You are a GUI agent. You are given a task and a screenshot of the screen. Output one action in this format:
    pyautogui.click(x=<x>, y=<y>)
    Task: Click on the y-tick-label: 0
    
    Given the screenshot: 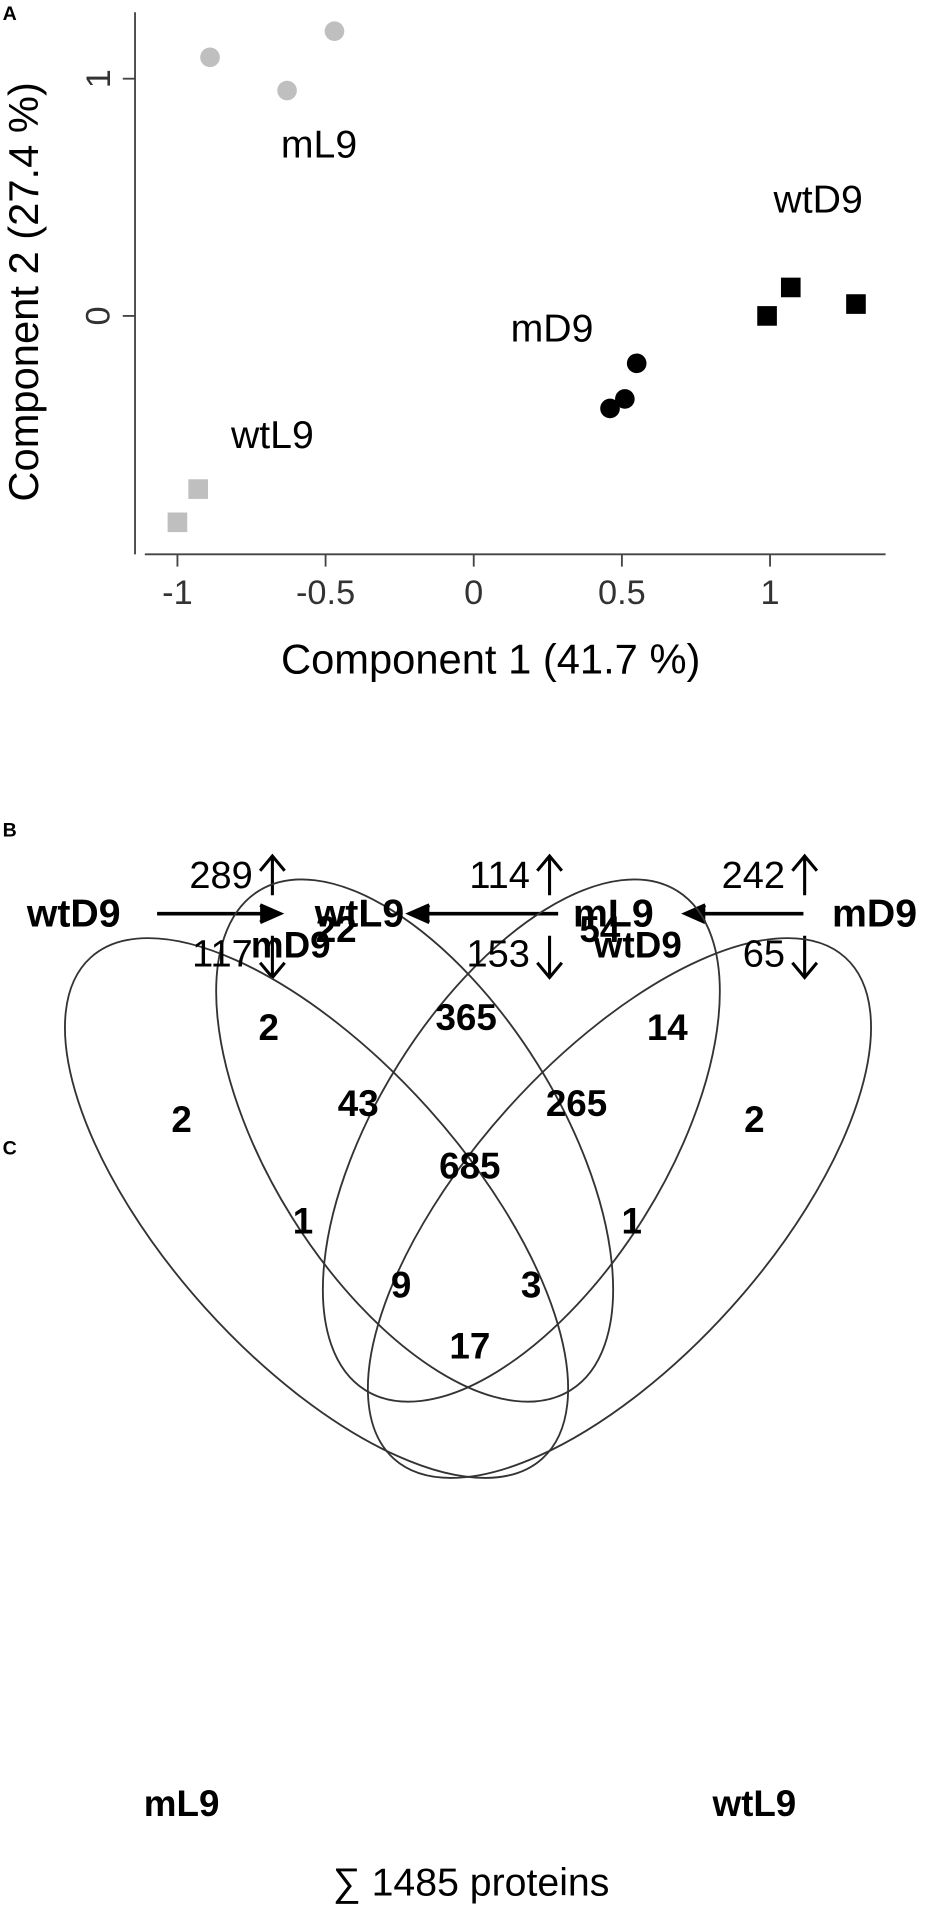 What is the action you would take?
    pyautogui.click(x=99, y=315)
    